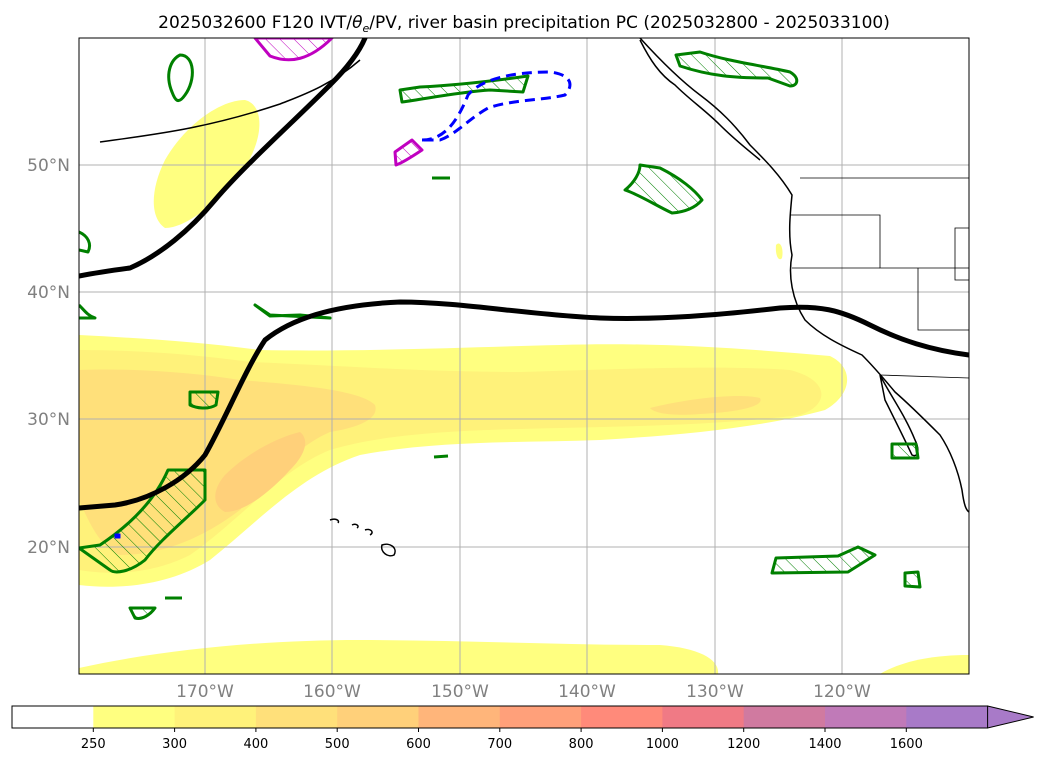 The height and width of the screenshot is (767, 1047). What do you see at coordinates (823, 560) in the screenshot?
I see `pv-region-subtropical` at bounding box center [823, 560].